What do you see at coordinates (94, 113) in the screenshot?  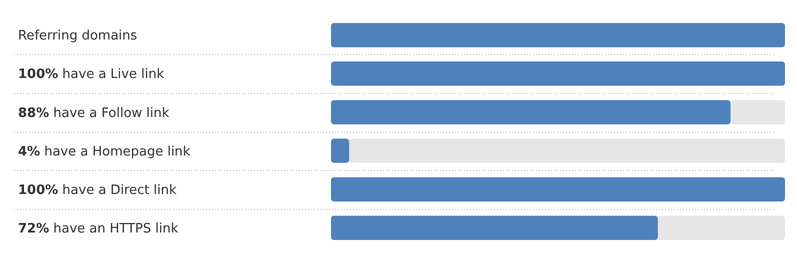 I see `y-tick-label: 88% have a Follow link` at bounding box center [94, 113].